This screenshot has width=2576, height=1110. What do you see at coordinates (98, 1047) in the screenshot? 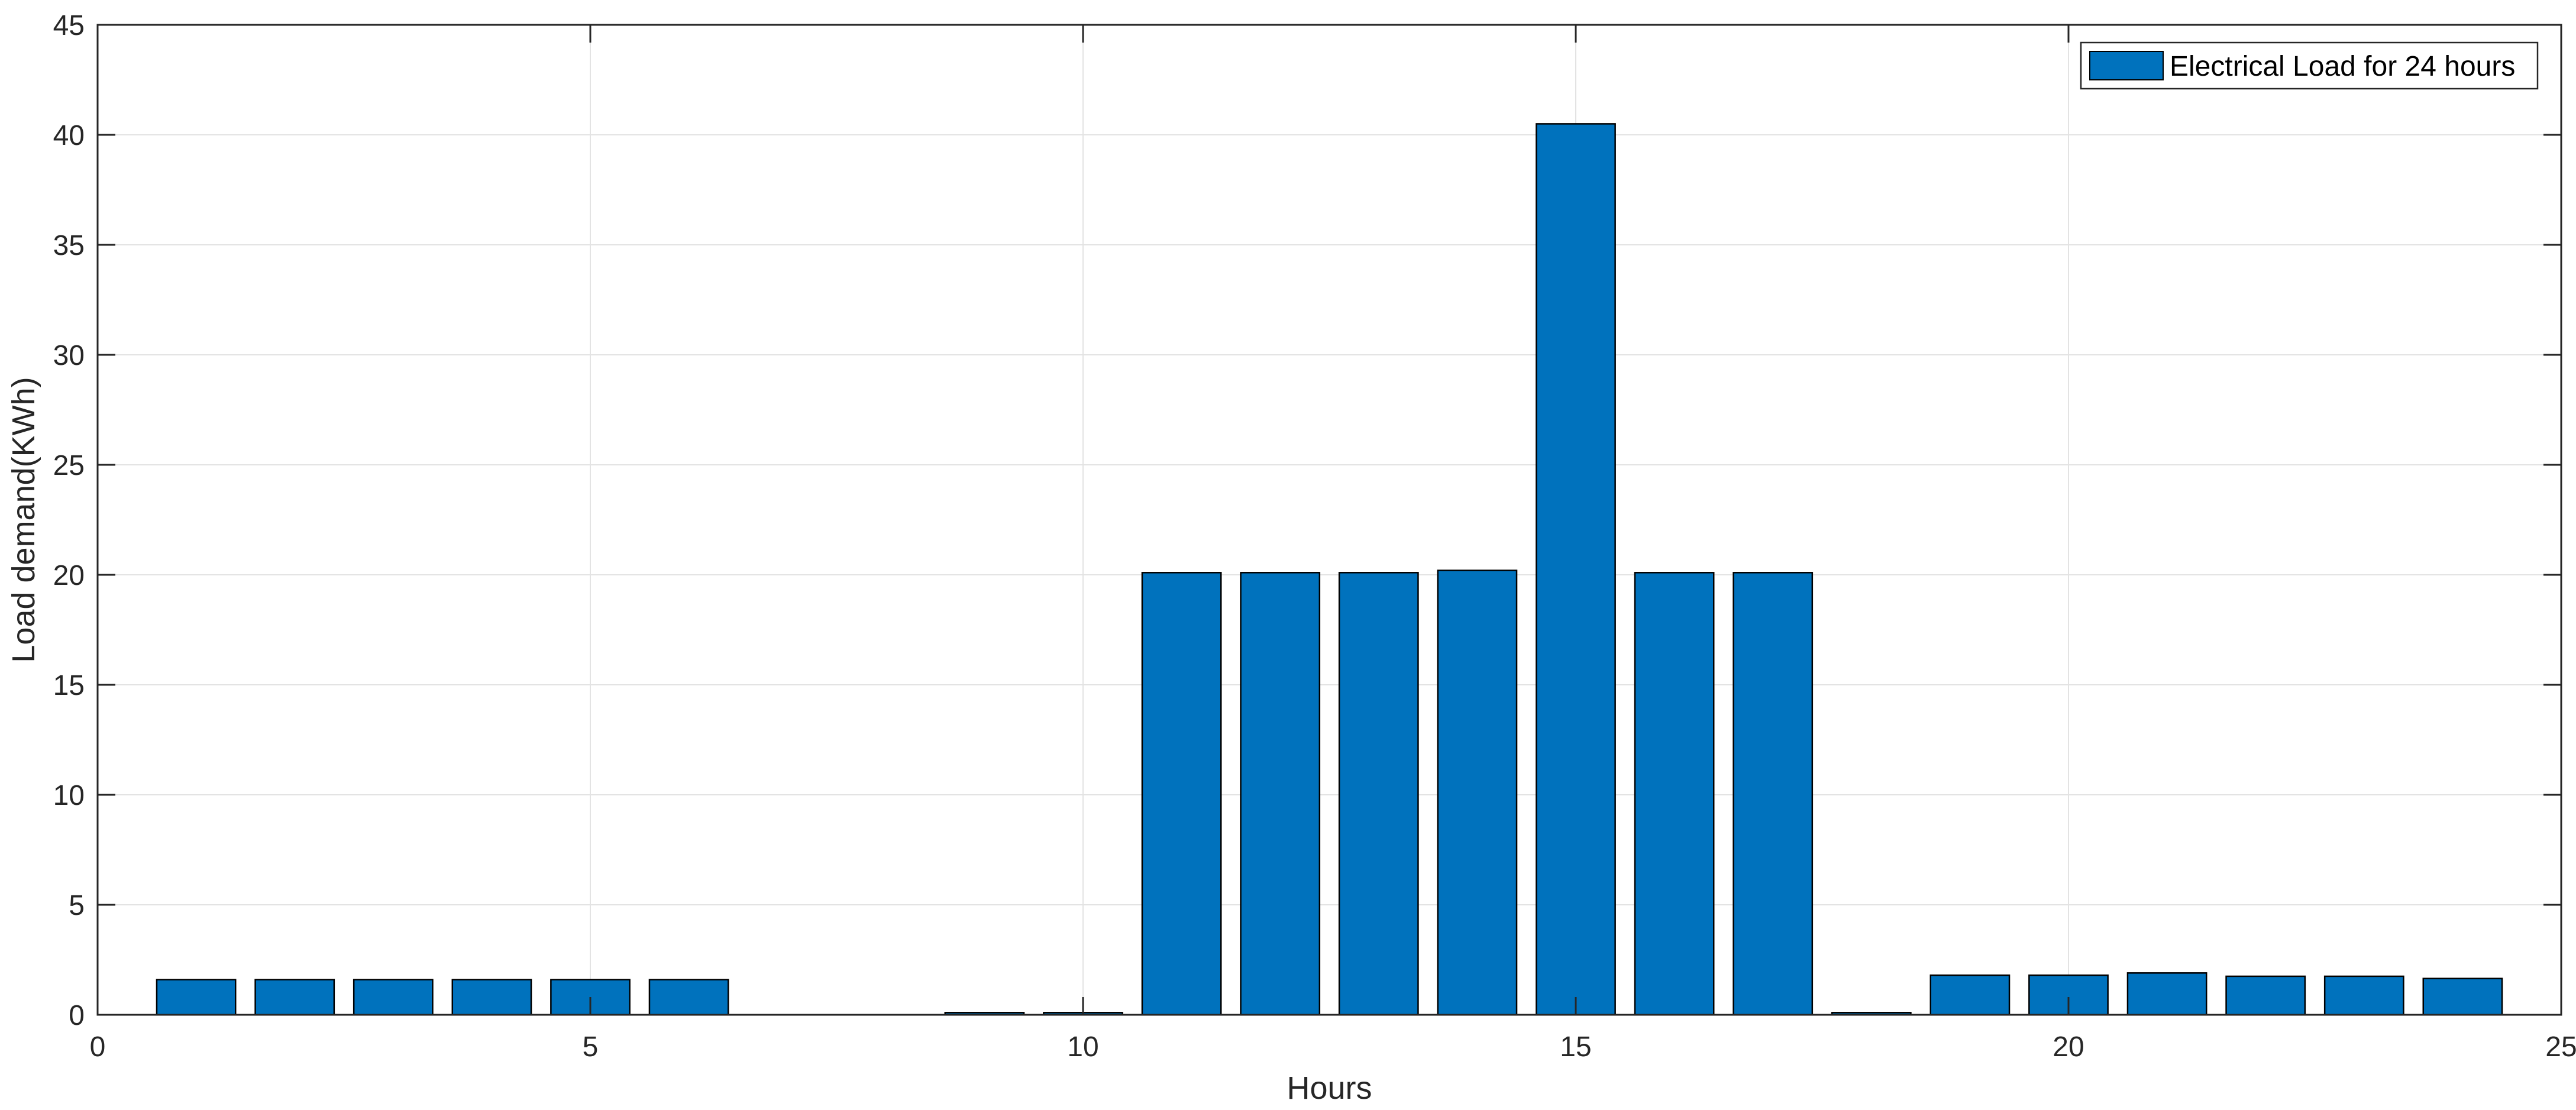
I see `x-tick-label: 0` at bounding box center [98, 1047].